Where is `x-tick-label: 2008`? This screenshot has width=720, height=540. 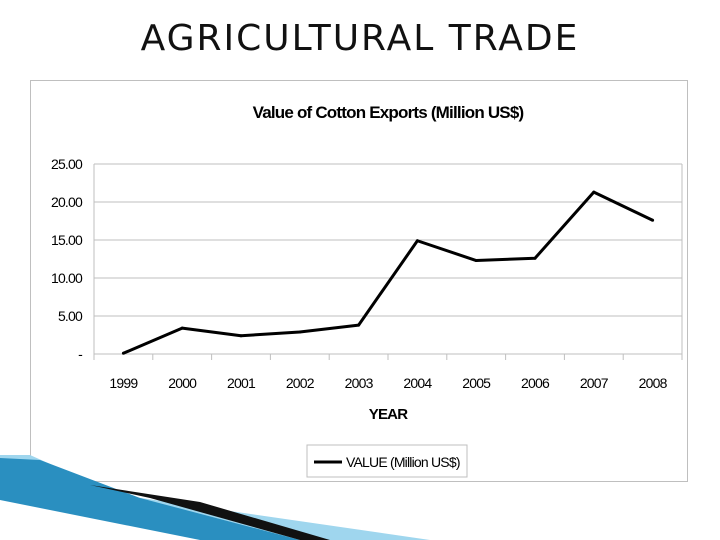
x-tick-label: 2008 is located at coordinates (653, 383).